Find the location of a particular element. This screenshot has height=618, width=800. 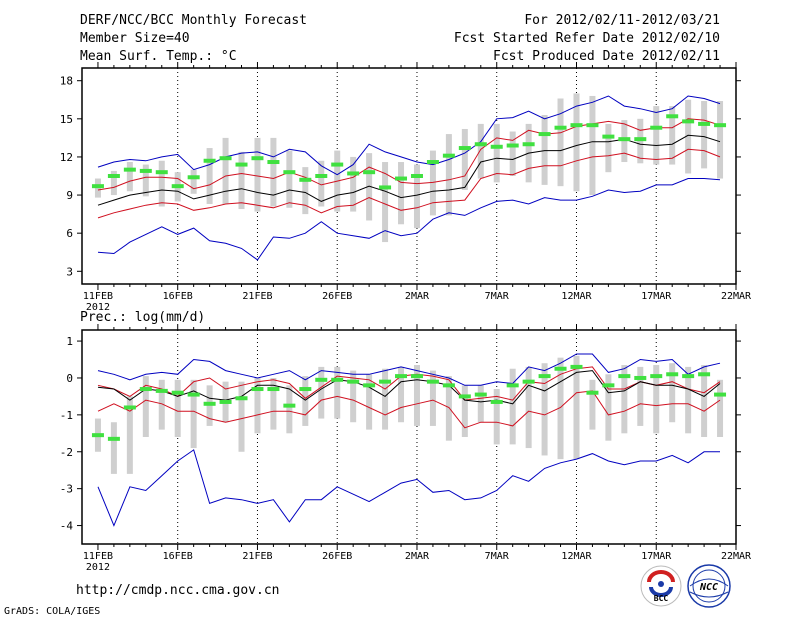

ncc-logo-label: NCC is located at coordinates (708, 587).